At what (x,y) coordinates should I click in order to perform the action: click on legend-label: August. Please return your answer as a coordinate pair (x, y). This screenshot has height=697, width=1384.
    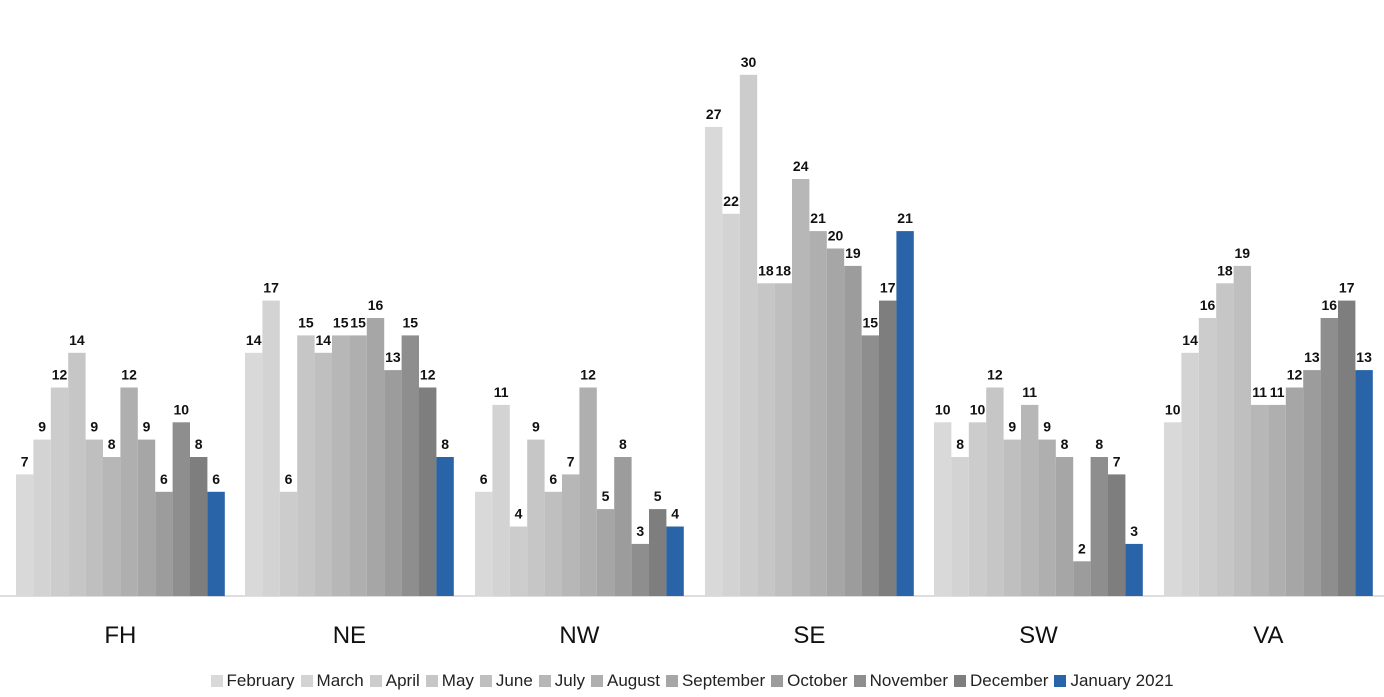
    Looking at the image, I should click on (633, 680).